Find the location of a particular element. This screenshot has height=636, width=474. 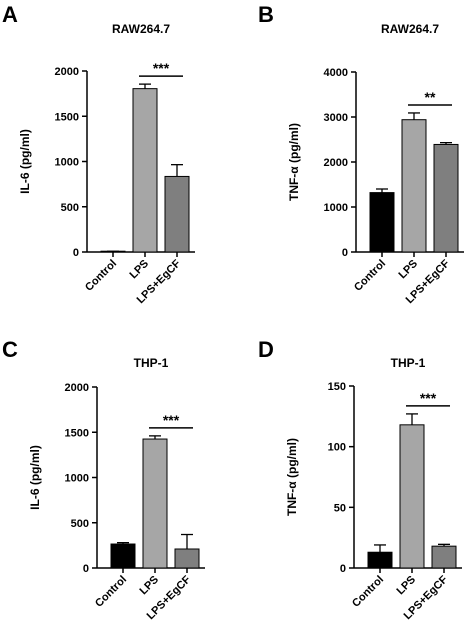

panel-letter: D is located at coordinates (266, 349).